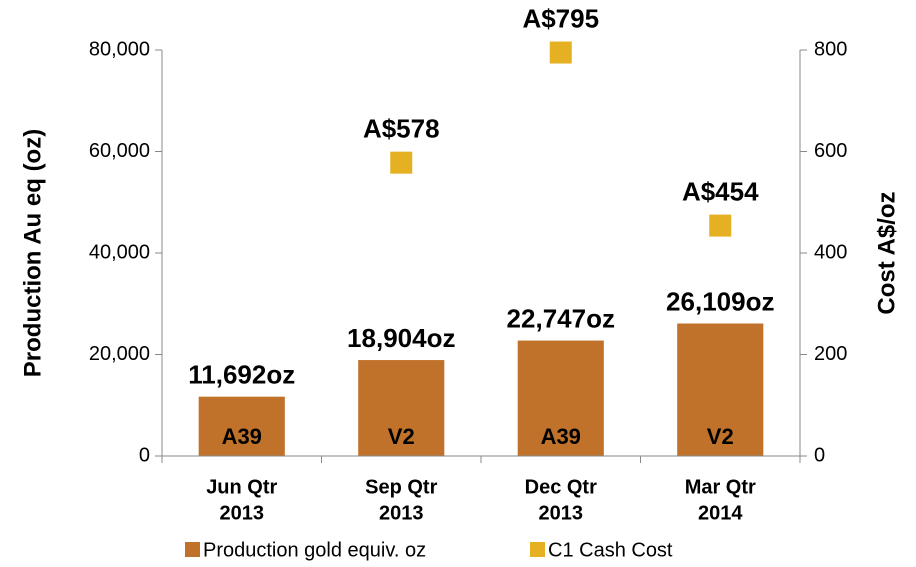 The image size is (916, 567). I want to click on y-tick-label: 80,000, so click(119, 49).